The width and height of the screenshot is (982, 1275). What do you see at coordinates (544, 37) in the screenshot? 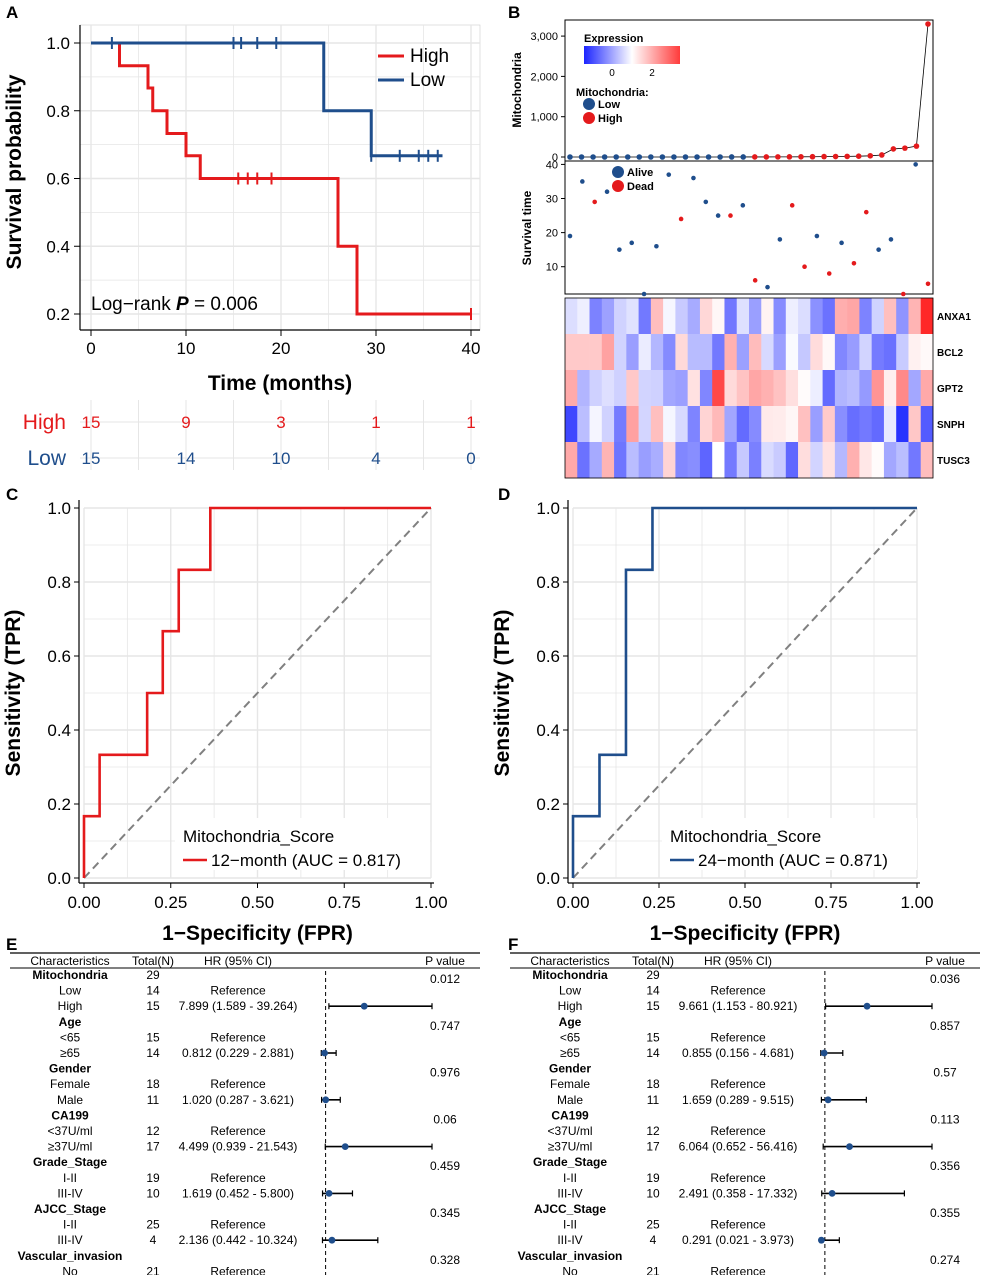
I see `risk-score-y-tick-label: 3,000` at bounding box center [544, 37].